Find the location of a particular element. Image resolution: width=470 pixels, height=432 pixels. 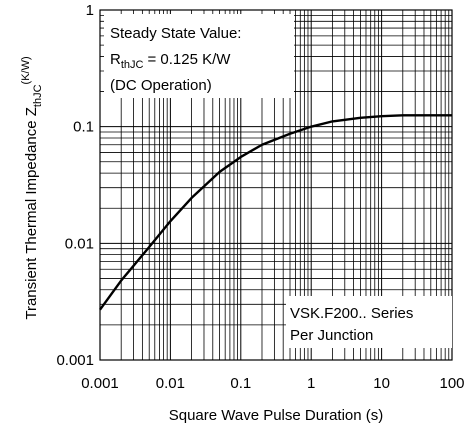

junction-label: Per Junction is located at coordinates (331, 335).